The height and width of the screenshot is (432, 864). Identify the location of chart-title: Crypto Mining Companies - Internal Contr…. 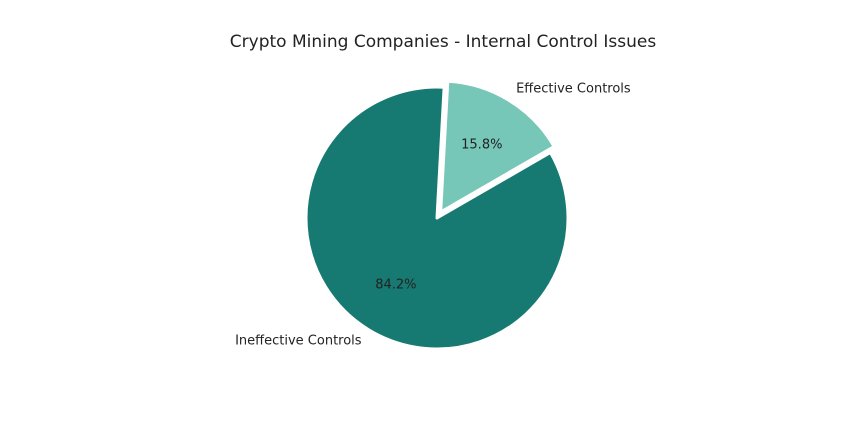
(443, 42).